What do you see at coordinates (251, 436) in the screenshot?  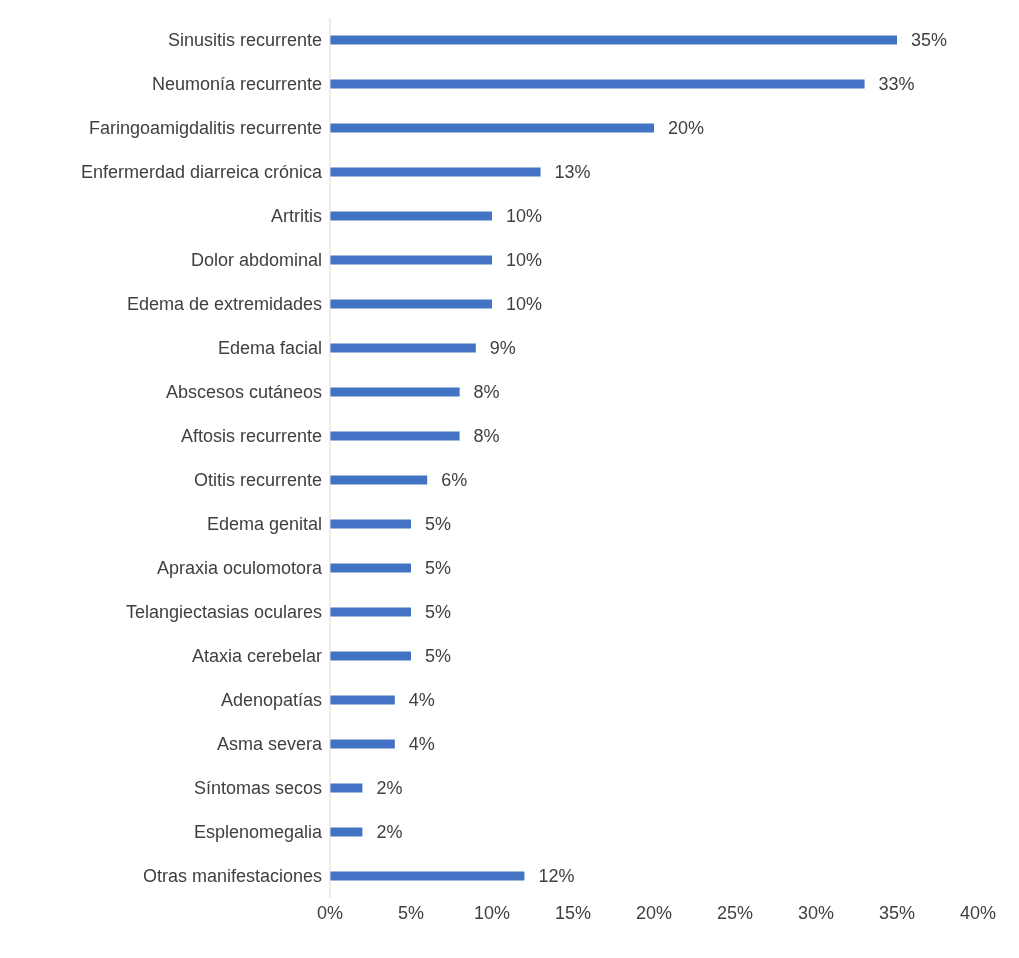 I see `y-tick-label: Aftosis recurrente` at bounding box center [251, 436].